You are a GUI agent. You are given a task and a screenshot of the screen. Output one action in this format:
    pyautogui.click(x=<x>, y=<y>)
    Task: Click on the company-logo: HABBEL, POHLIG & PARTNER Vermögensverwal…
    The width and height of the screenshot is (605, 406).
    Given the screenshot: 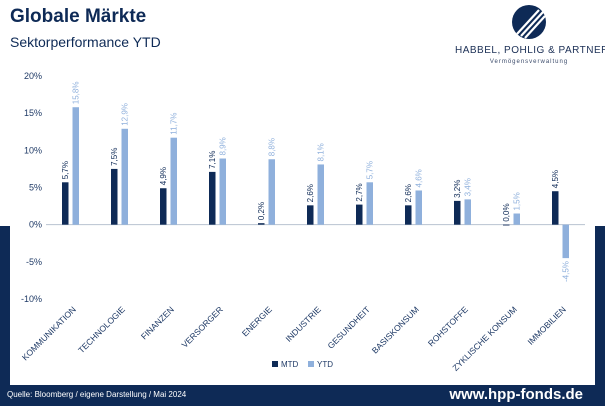 What is the action you would take?
    pyautogui.click(x=530, y=36)
    